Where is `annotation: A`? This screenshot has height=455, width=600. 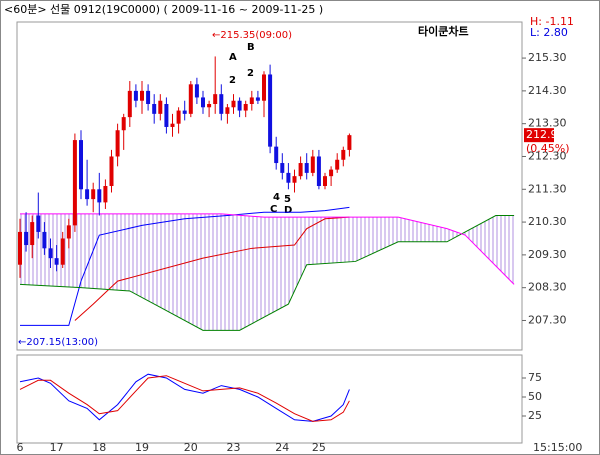
annotation: A is located at coordinates (233, 57).